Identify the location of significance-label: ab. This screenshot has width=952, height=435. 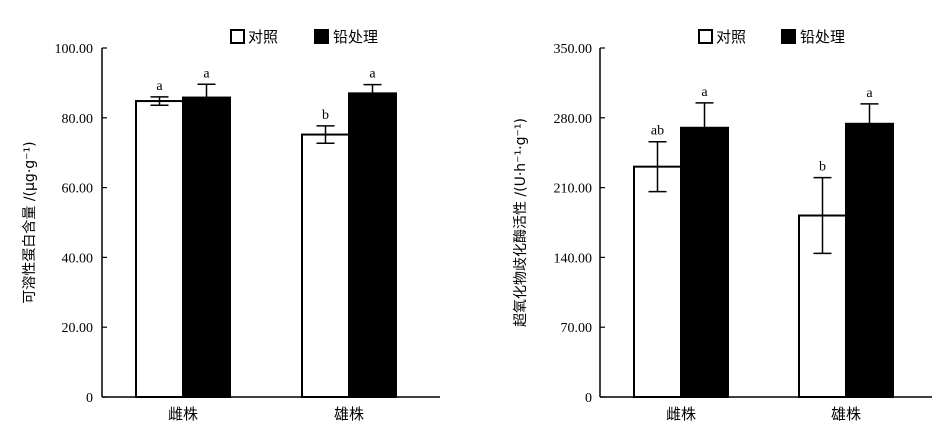
(657, 131).